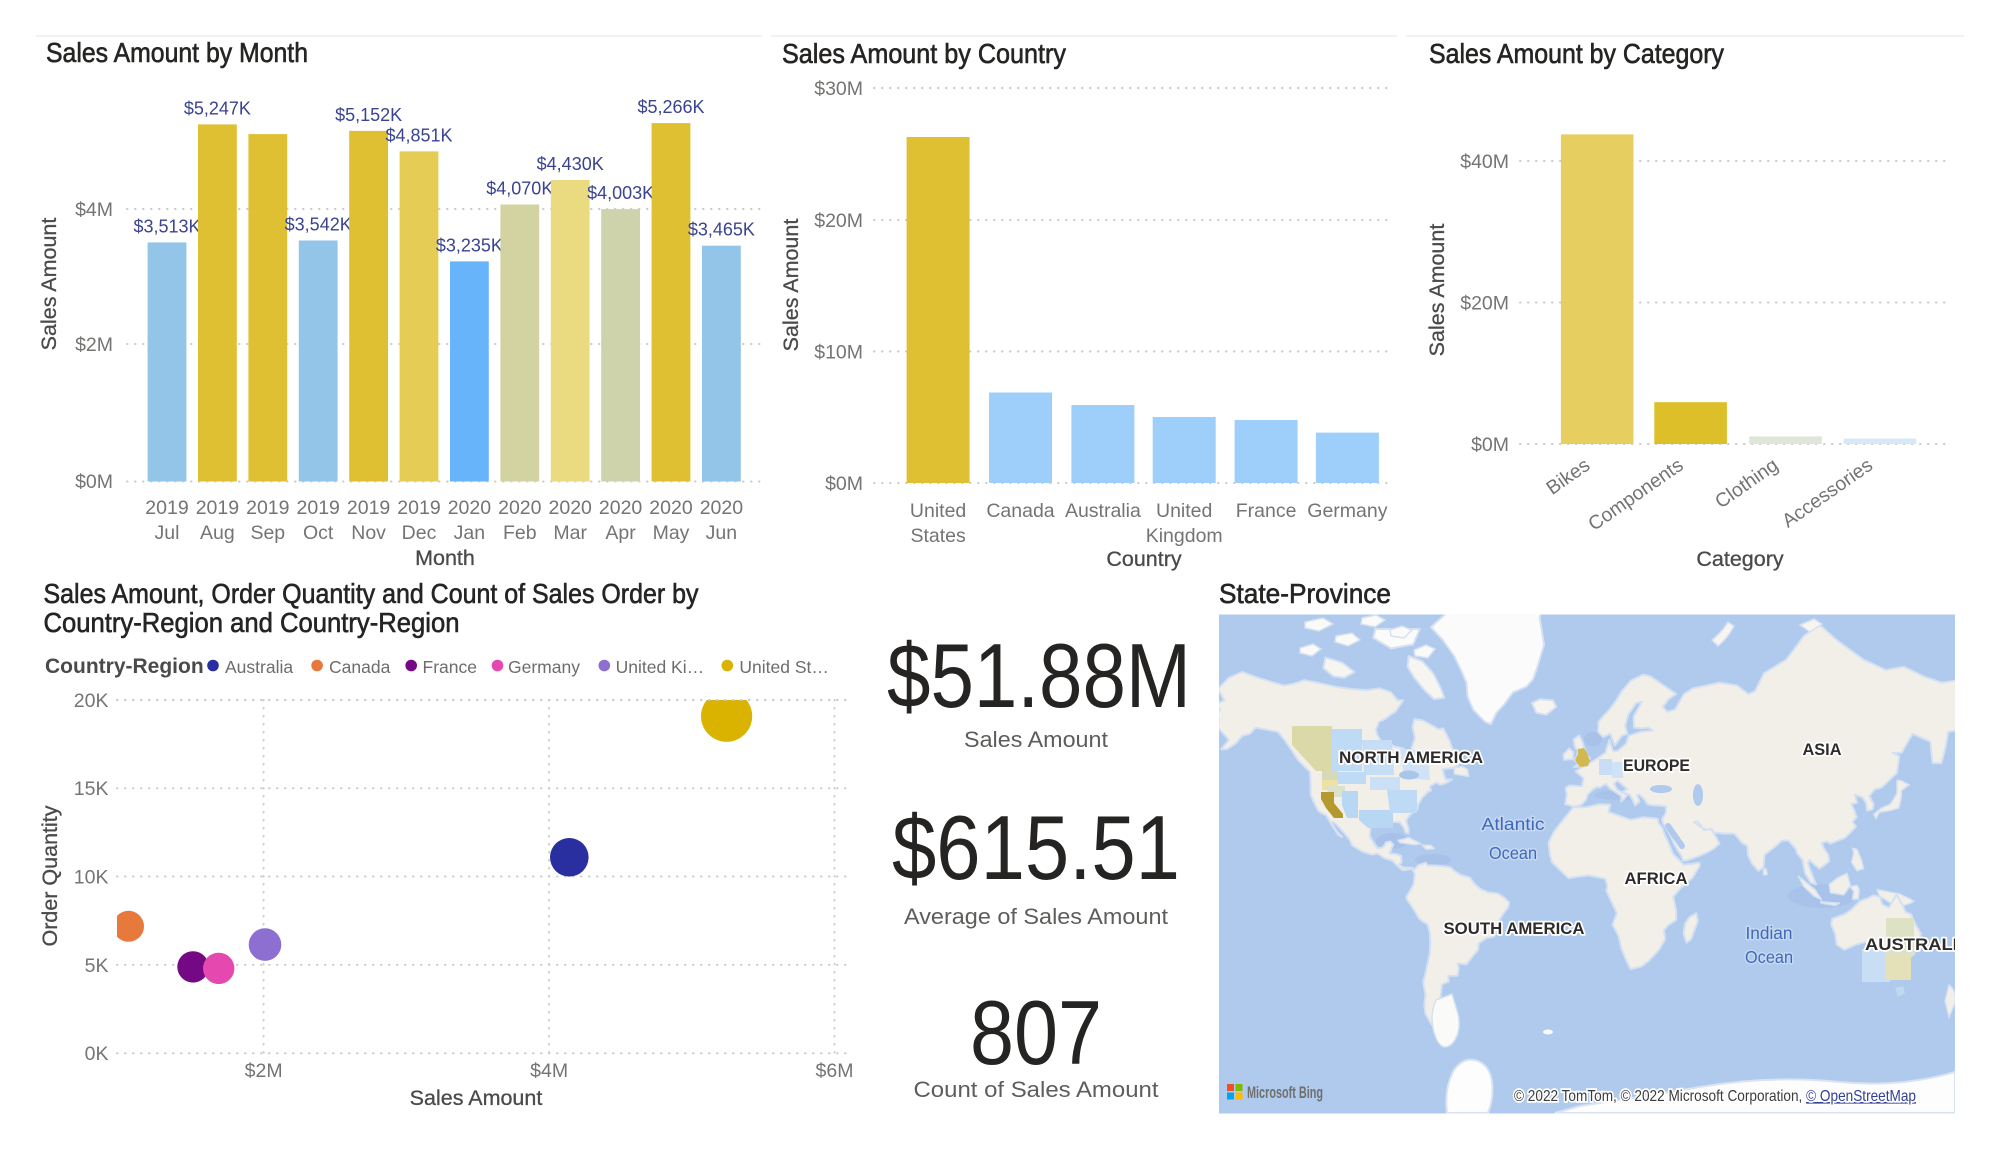 The width and height of the screenshot is (2000, 1156). What do you see at coordinates (91, 878) in the screenshot?
I see `svg-text: 10K` at bounding box center [91, 878].